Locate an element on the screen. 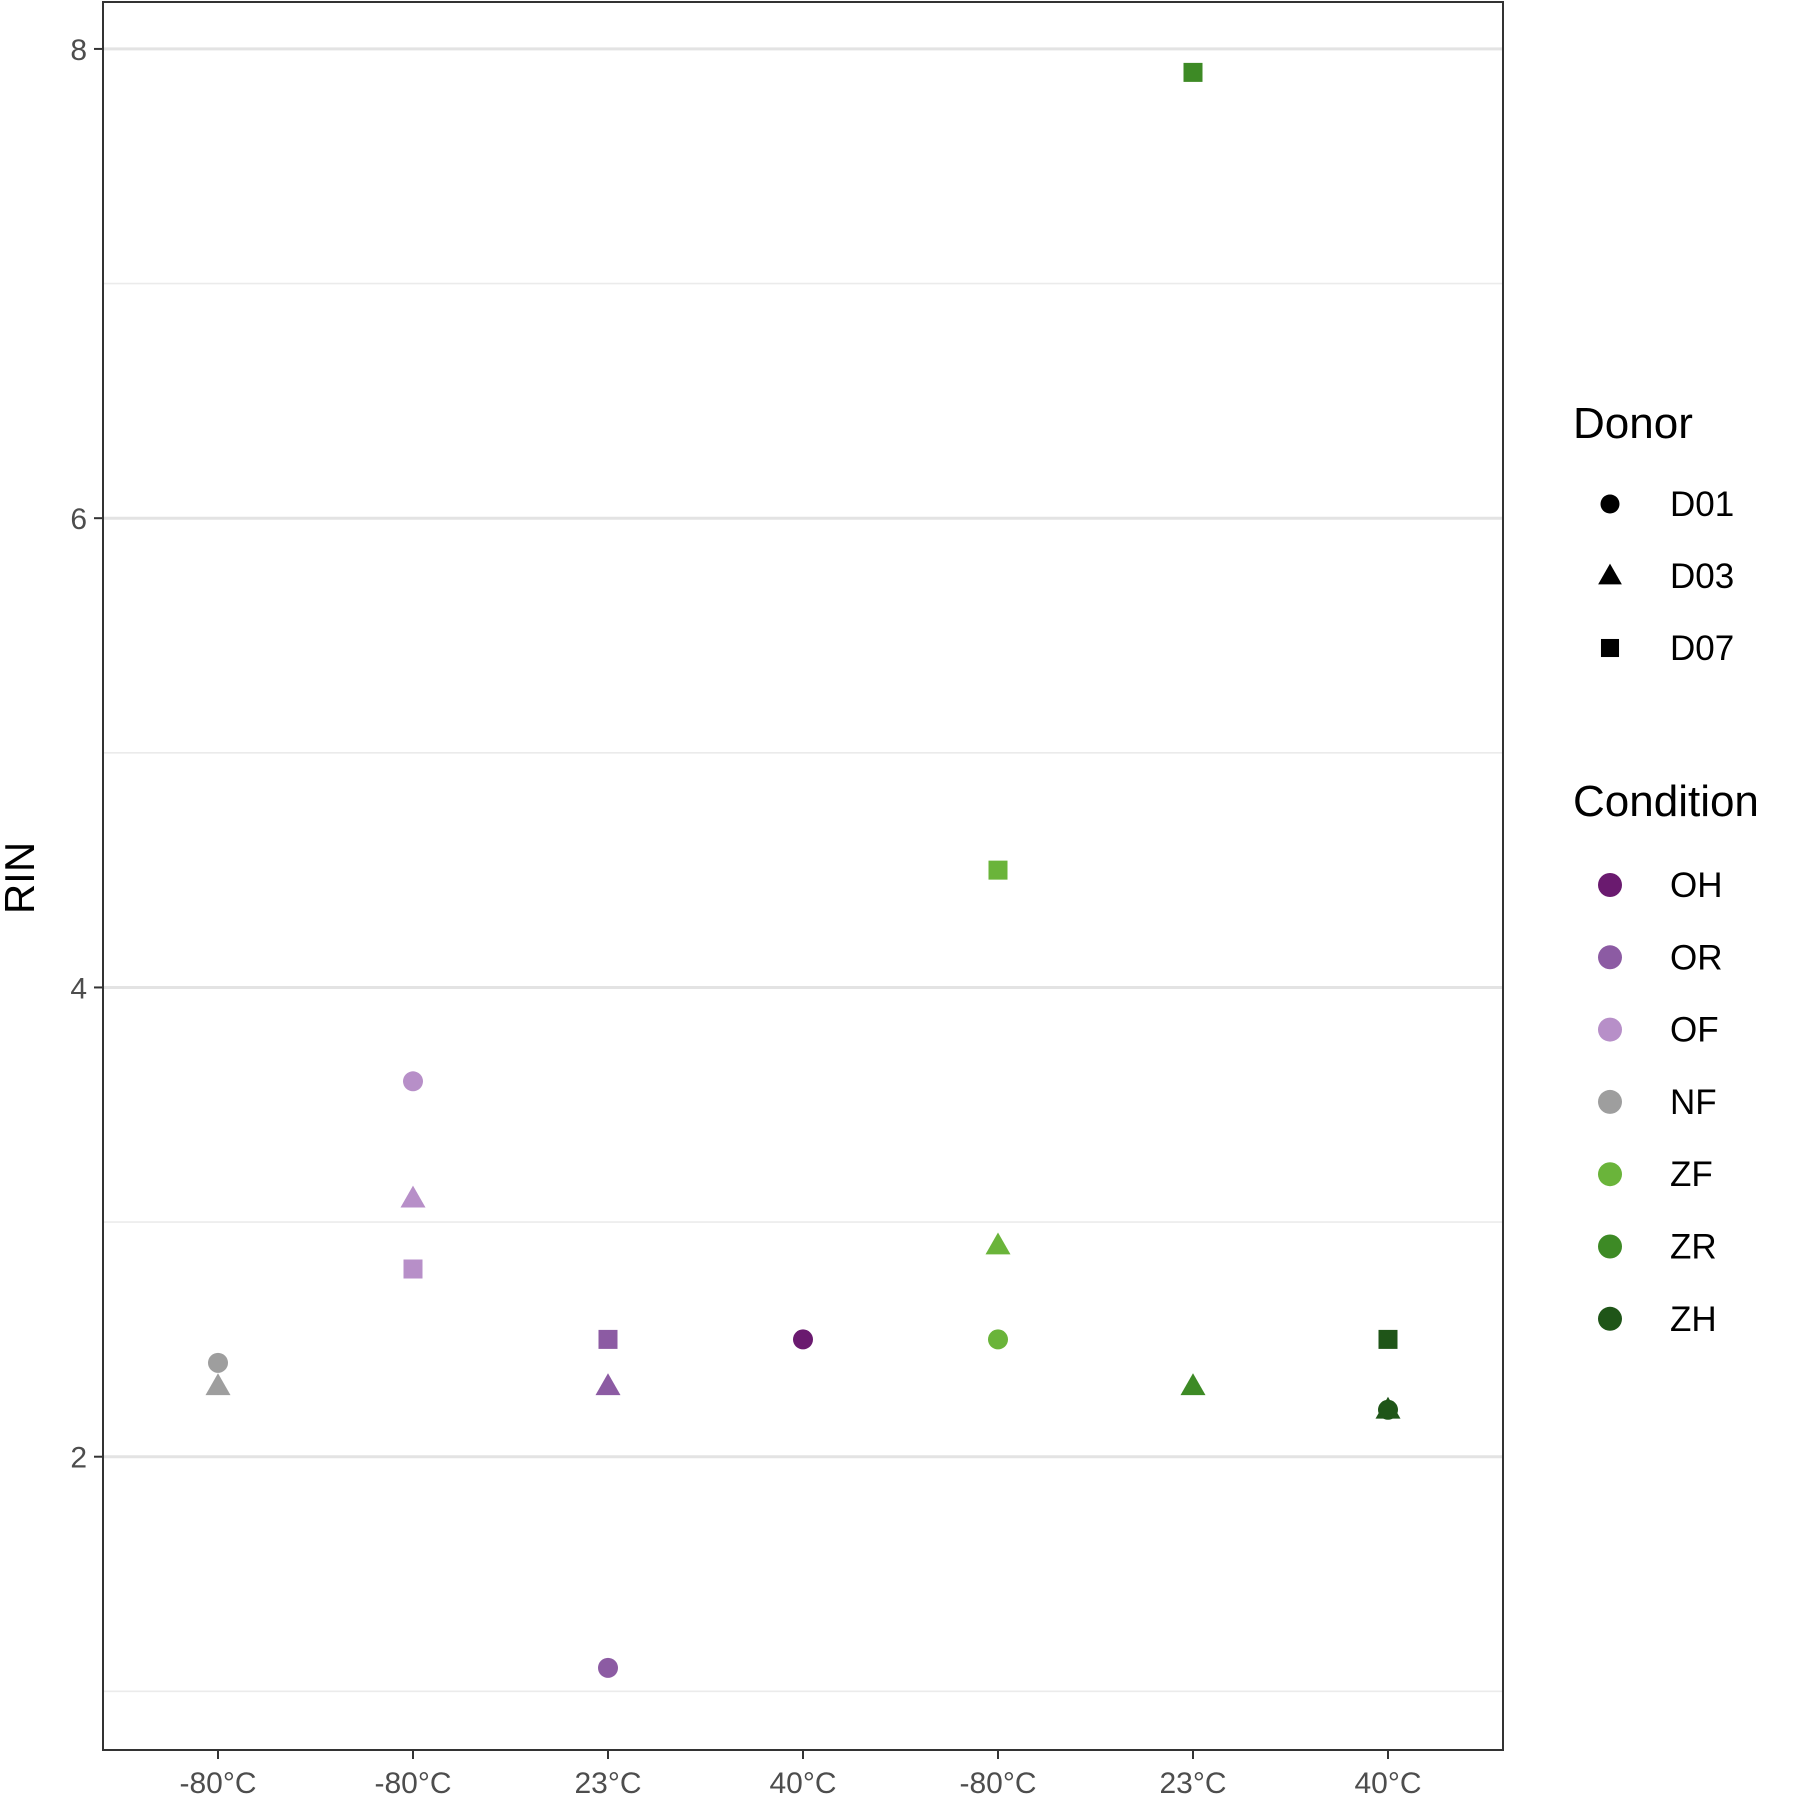 Image resolution: width=1800 pixels, height=1800 pixels. condition-legend-label-nf: NF is located at coordinates (1693, 1102).